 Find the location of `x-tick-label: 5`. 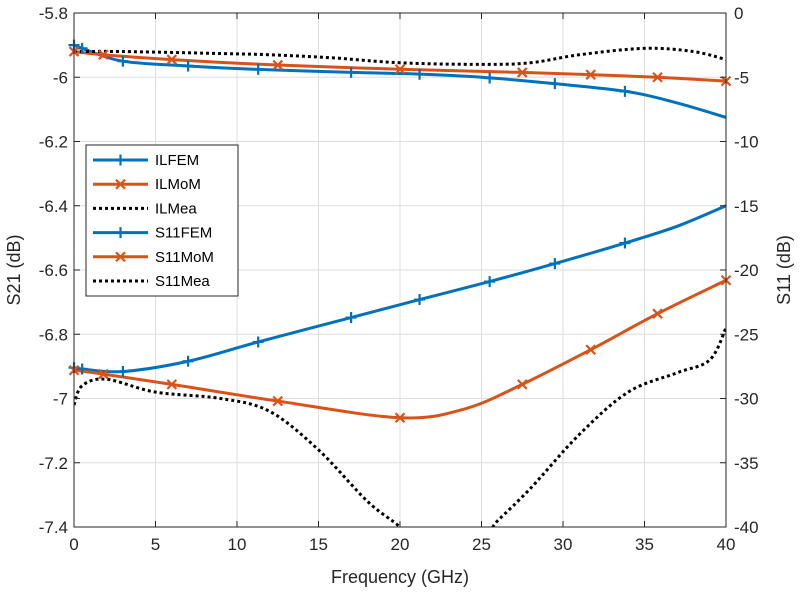

x-tick-label: 5 is located at coordinates (155, 544).